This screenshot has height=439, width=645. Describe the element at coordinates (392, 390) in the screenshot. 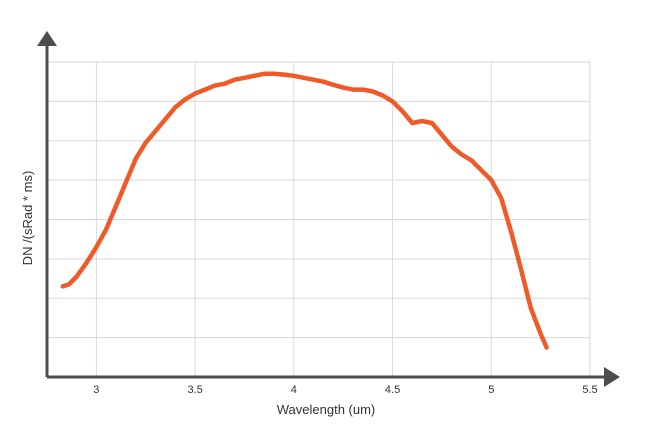

I see `x-tick-label: 4.5` at that location.